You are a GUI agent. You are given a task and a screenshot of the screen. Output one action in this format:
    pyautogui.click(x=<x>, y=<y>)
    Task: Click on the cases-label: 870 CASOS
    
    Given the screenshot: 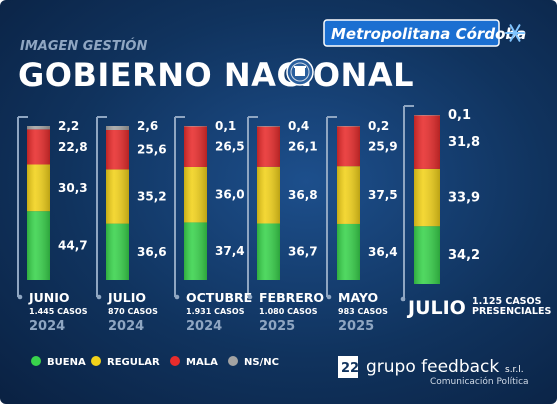 What is the action you would take?
    pyautogui.click(x=133, y=311)
    